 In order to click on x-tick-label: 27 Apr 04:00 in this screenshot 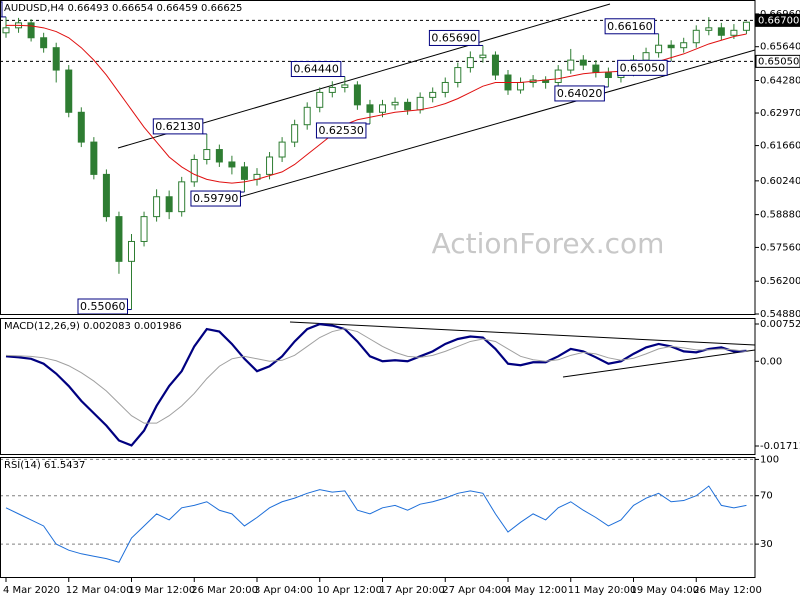, I will do `click(474, 590)`.